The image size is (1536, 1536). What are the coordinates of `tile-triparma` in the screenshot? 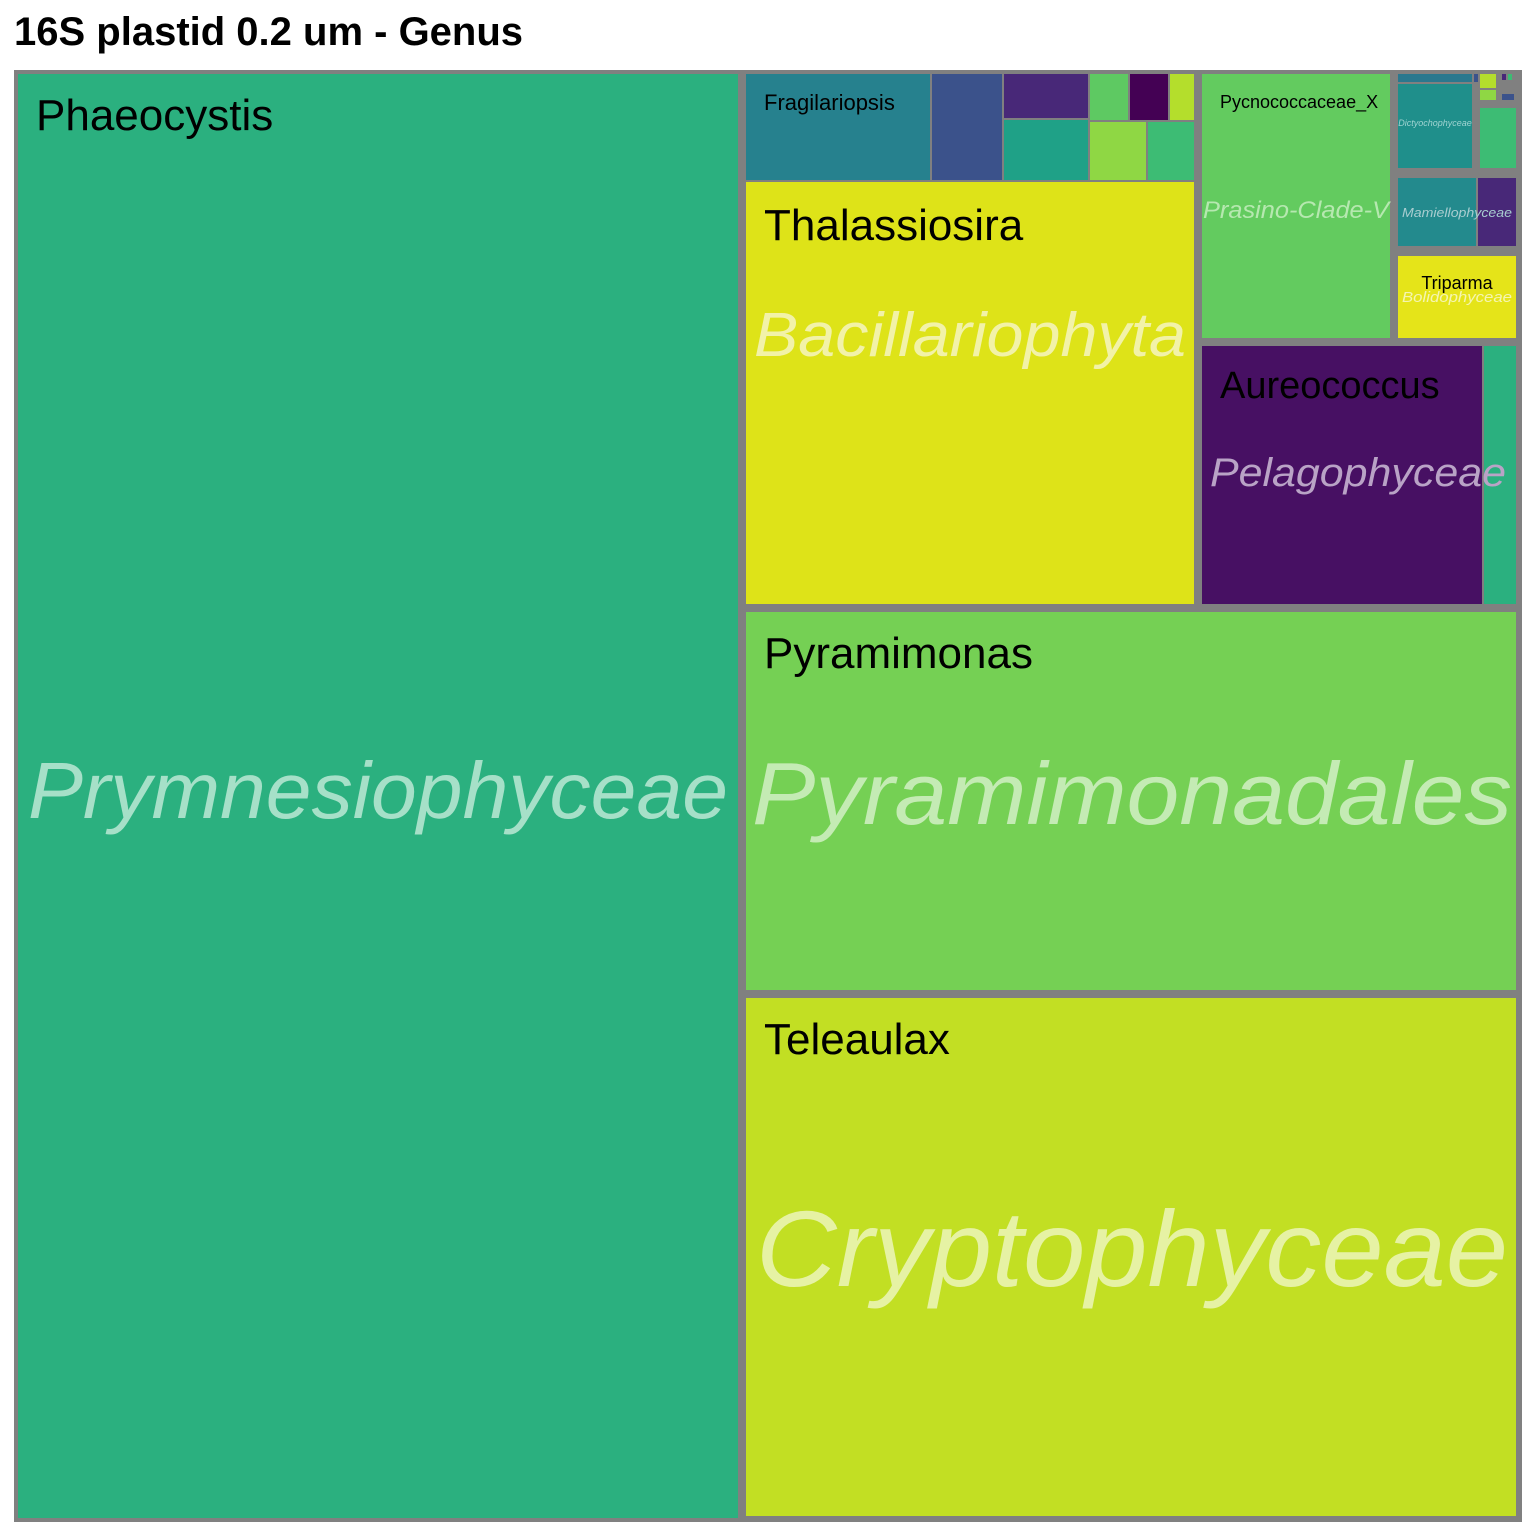 It's located at (1457, 297).